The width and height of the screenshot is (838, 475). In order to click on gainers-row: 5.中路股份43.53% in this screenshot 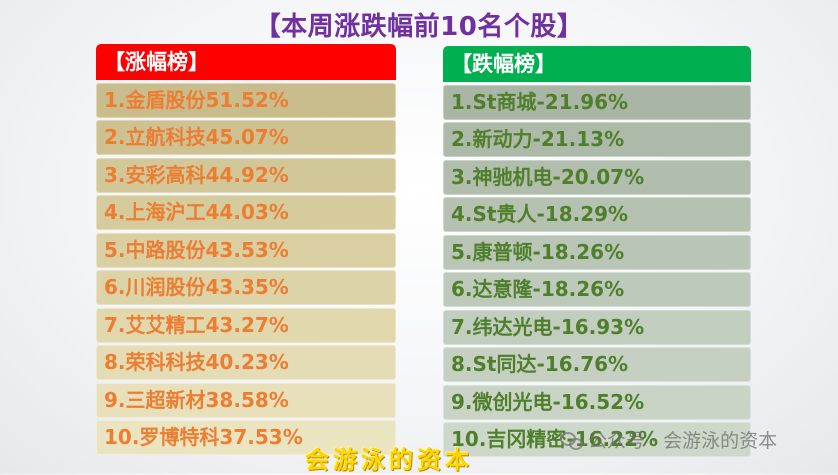, I will do `click(246, 250)`.